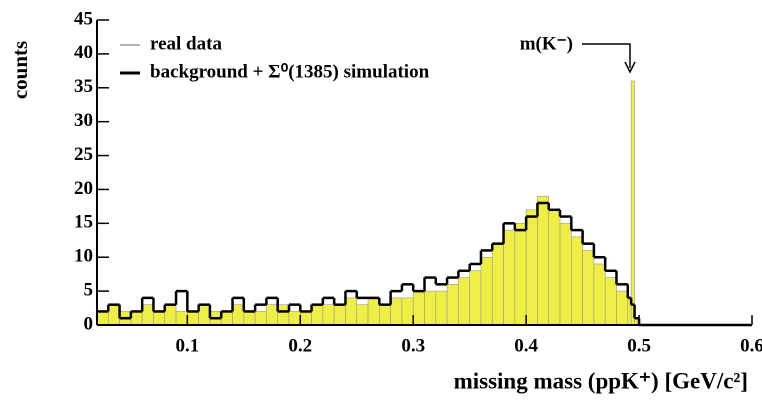  I want to click on arrow-head, so click(630, 67).